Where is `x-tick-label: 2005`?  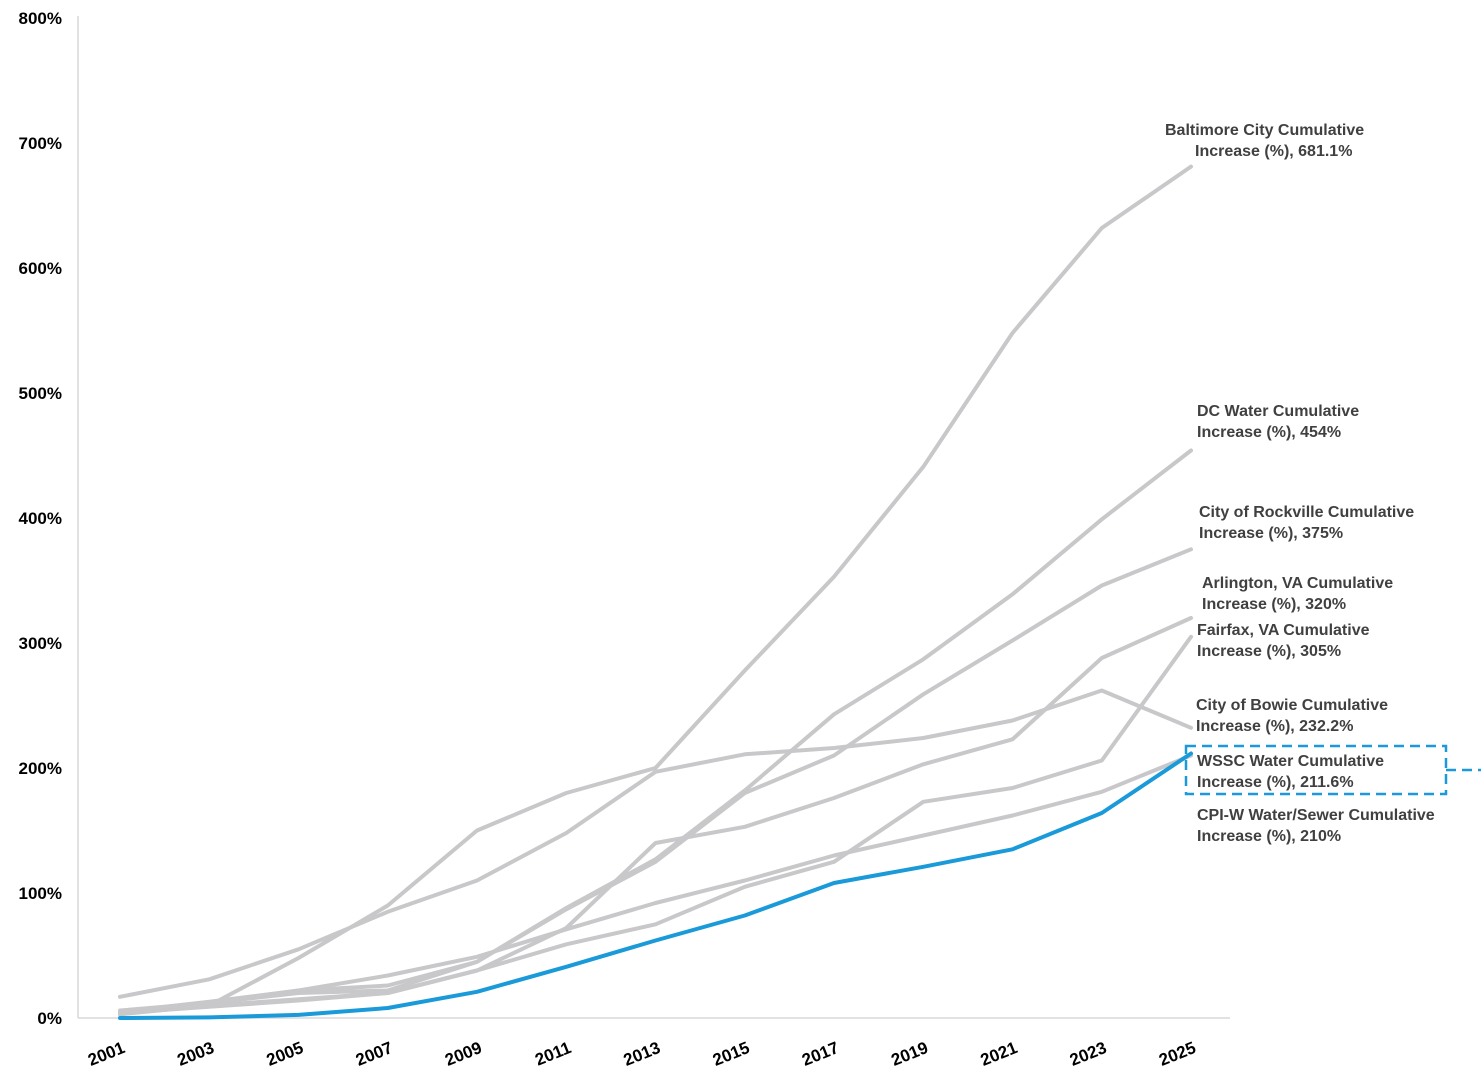 x-tick-label: 2005 is located at coordinates (285, 1054).